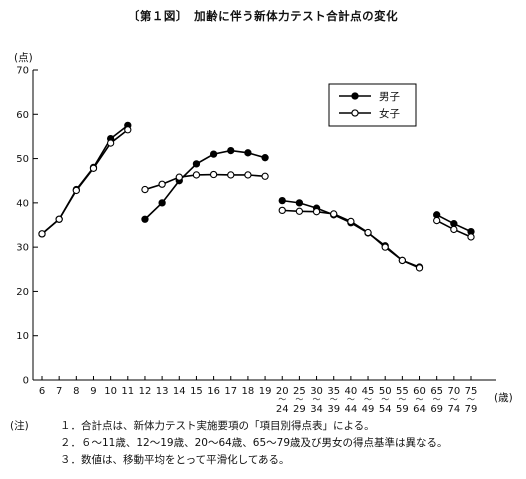 The height and width of the screenshot is (479, 526). I want to click on x-tick-label: 75, so click(471, 391).